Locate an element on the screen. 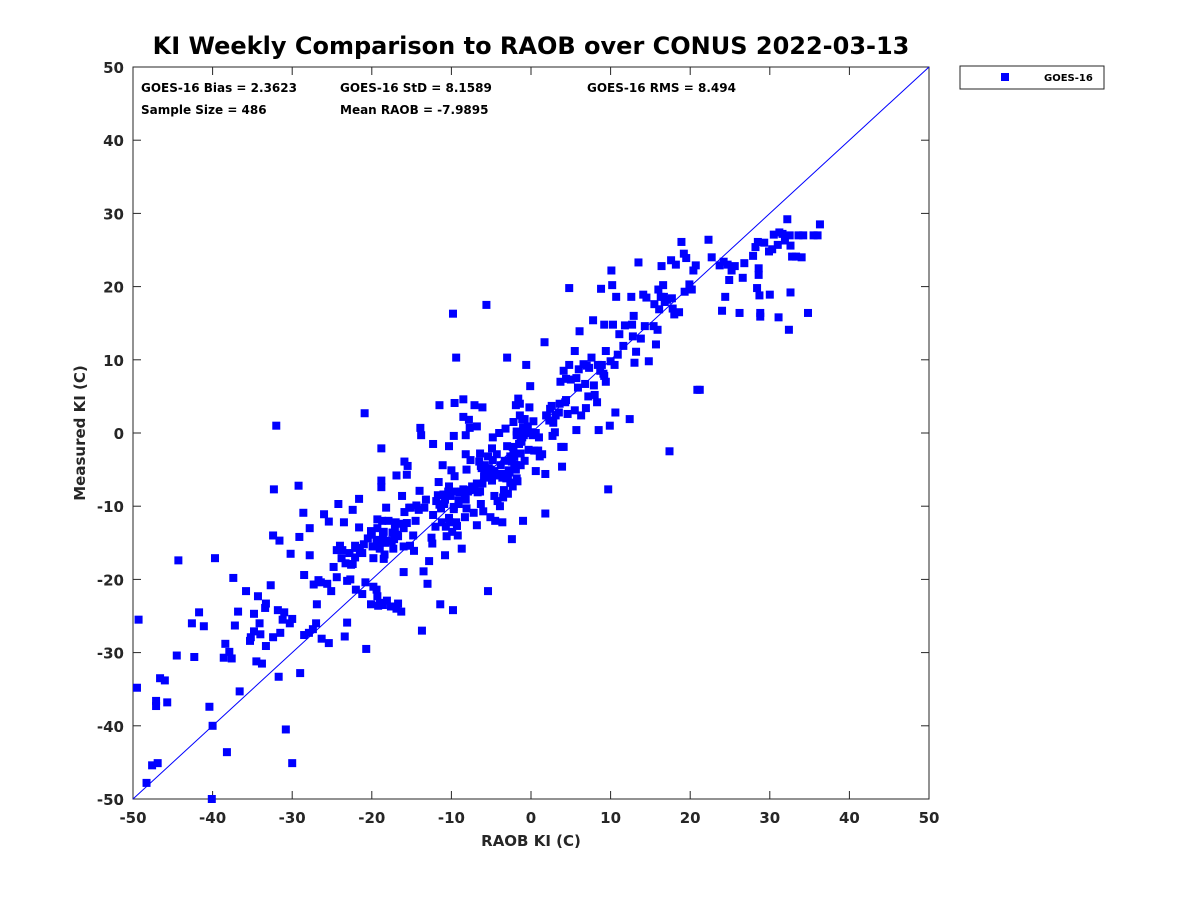 The image size is (1200, 900). x-tick-label: 10 is located at coordinates (610, 818).